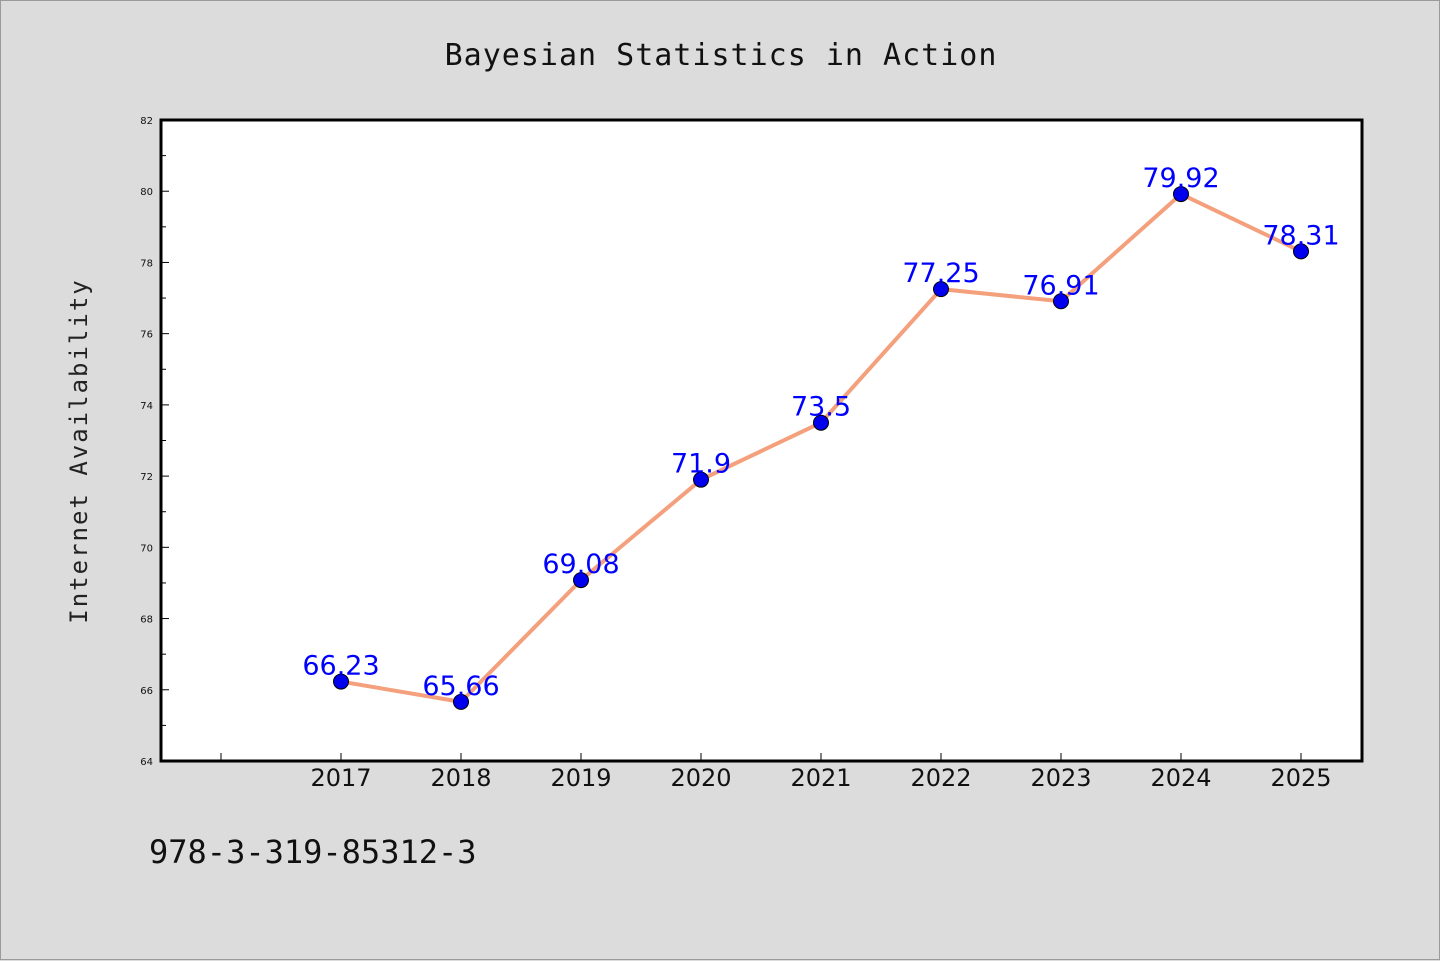 Image resolution: width=1440 pixels, height=961 pixels. I want to click on y-tick-label: 64, so click(146, 762).